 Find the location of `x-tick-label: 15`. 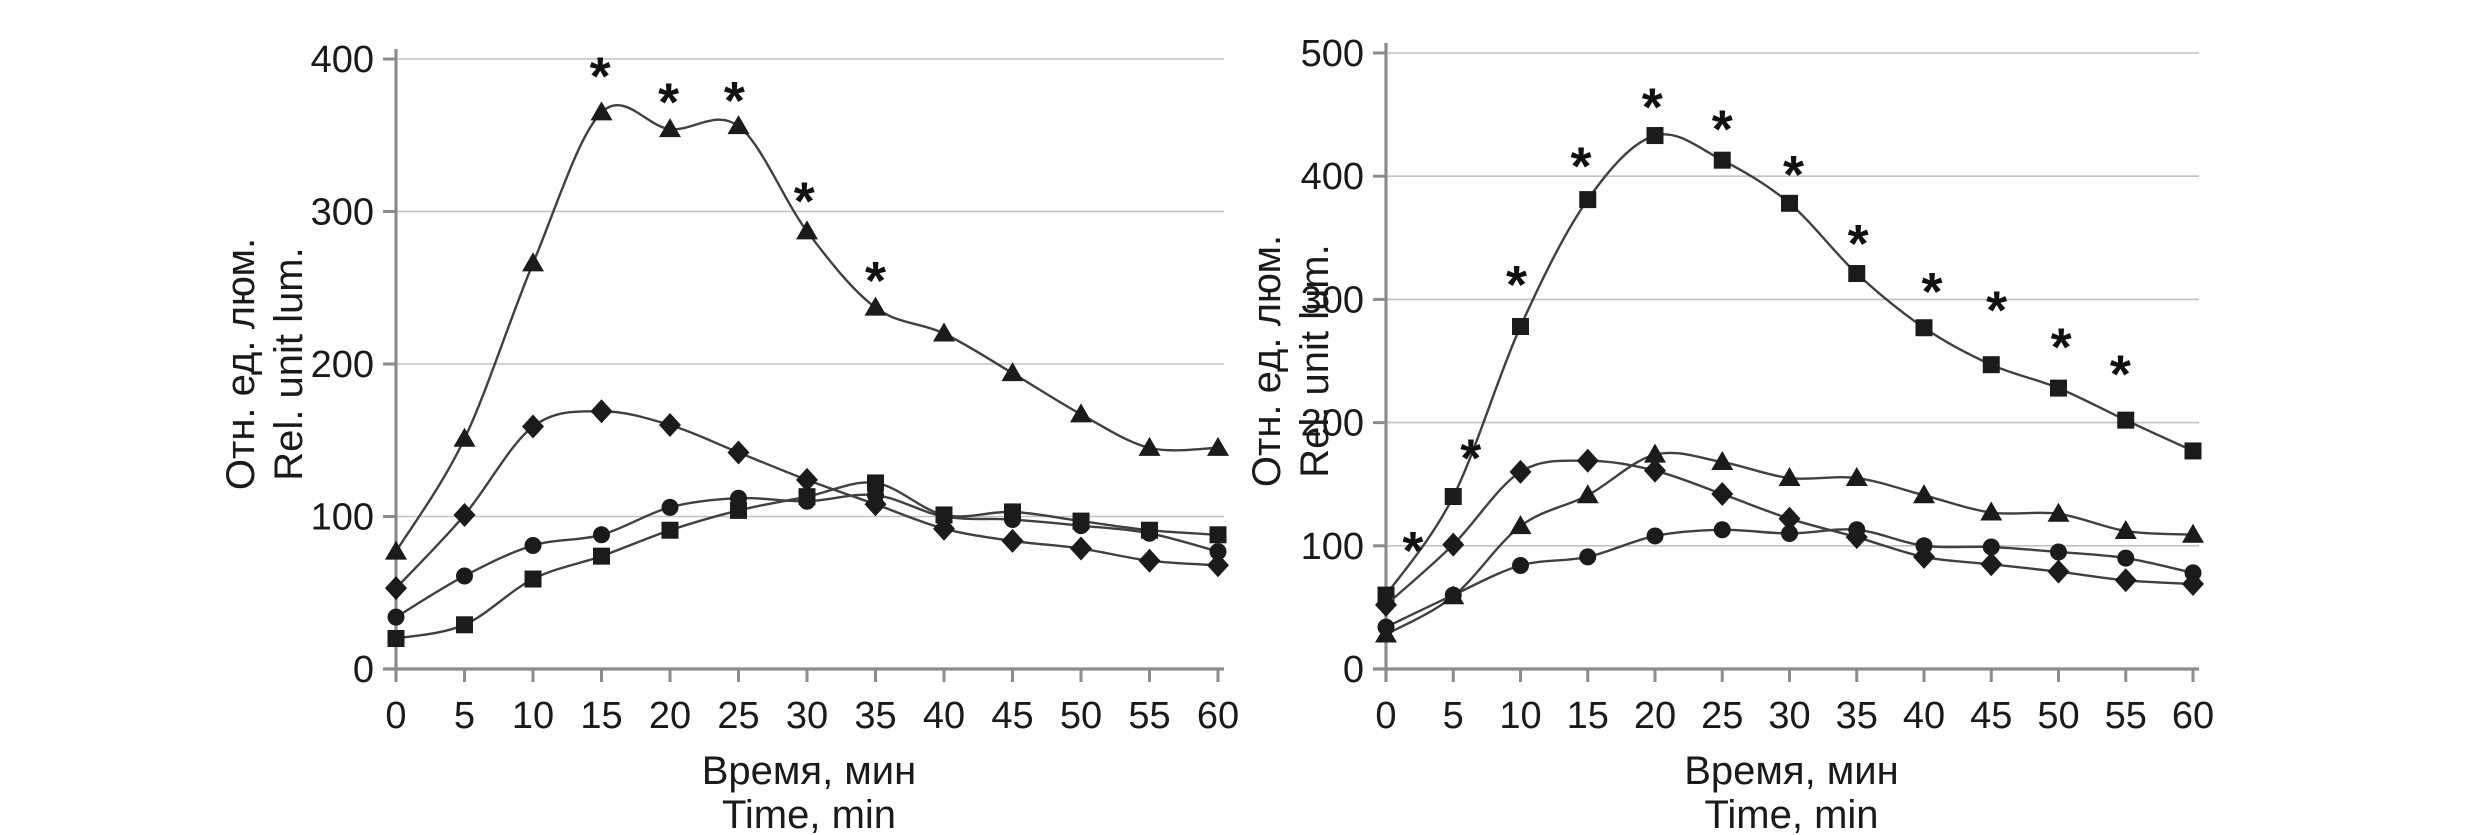

x-tick-label: 15 is located at coordinates (601, 716).